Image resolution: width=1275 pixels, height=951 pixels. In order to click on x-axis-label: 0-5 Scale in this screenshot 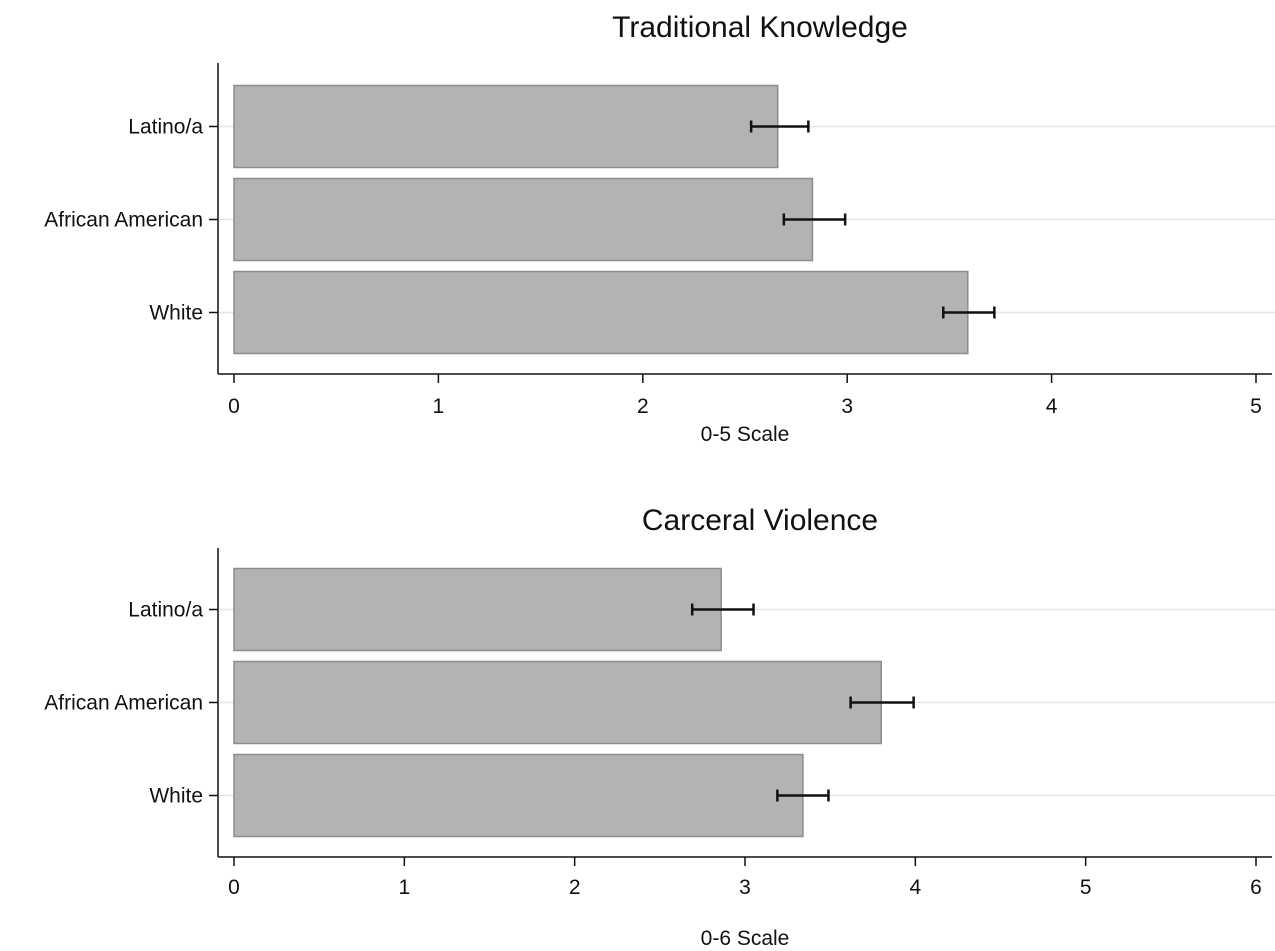, I will do `click(745, 434)`.